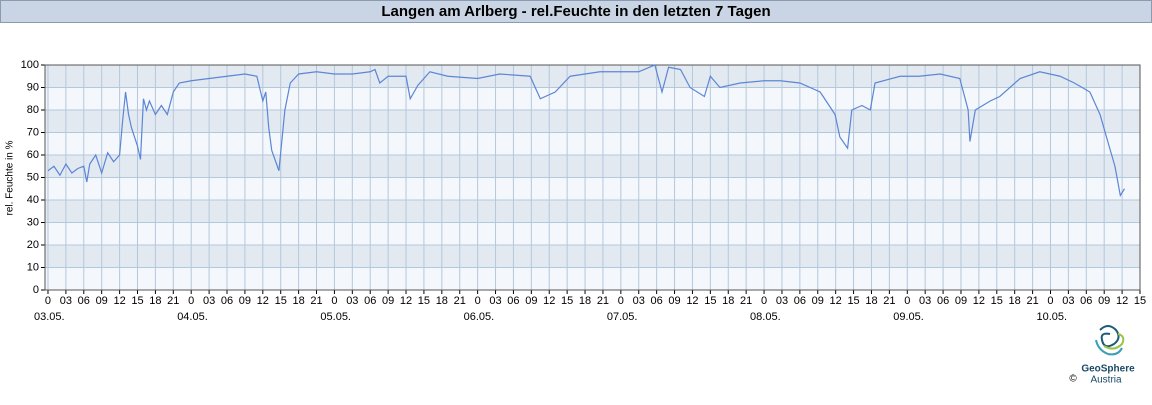 The width and height of the screenshot is (1152, 405). I want to click on day-label: 08.05., so click(765, 317).